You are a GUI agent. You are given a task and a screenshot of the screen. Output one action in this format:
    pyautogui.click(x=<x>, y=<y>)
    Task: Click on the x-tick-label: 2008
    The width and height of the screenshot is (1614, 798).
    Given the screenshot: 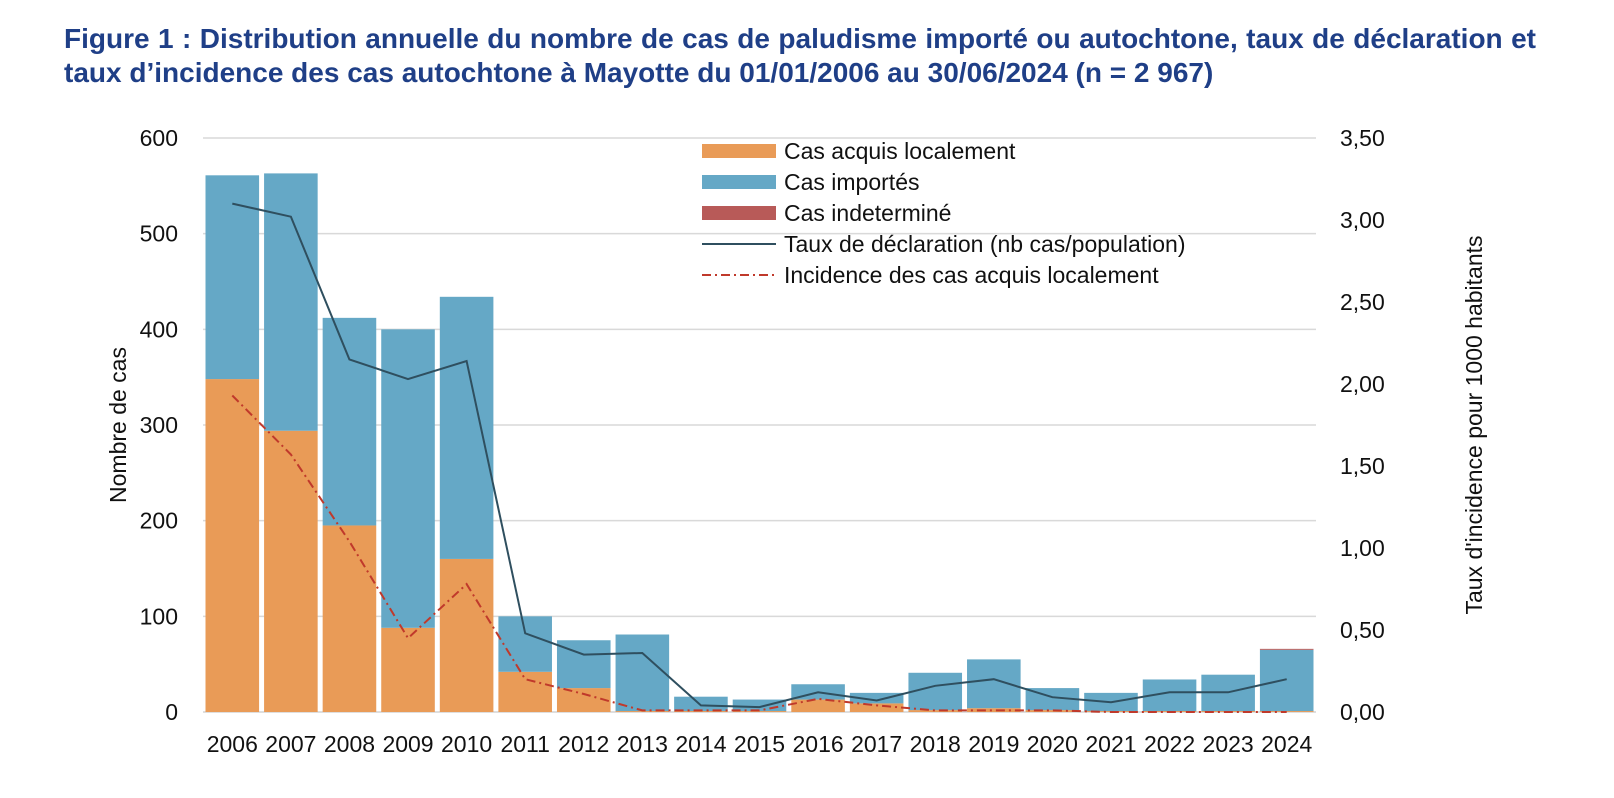 What is the action you would take?
    pyautogui.click(x=349, y=744)
    